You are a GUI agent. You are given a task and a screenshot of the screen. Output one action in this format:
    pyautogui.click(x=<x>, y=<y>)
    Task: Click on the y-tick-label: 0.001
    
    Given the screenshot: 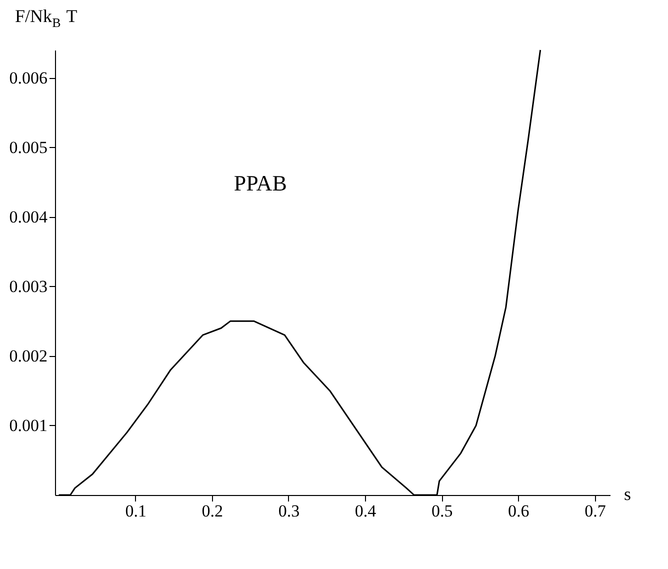 What is the action you would take?
    pyautogui.click(x=28, y=425)
    